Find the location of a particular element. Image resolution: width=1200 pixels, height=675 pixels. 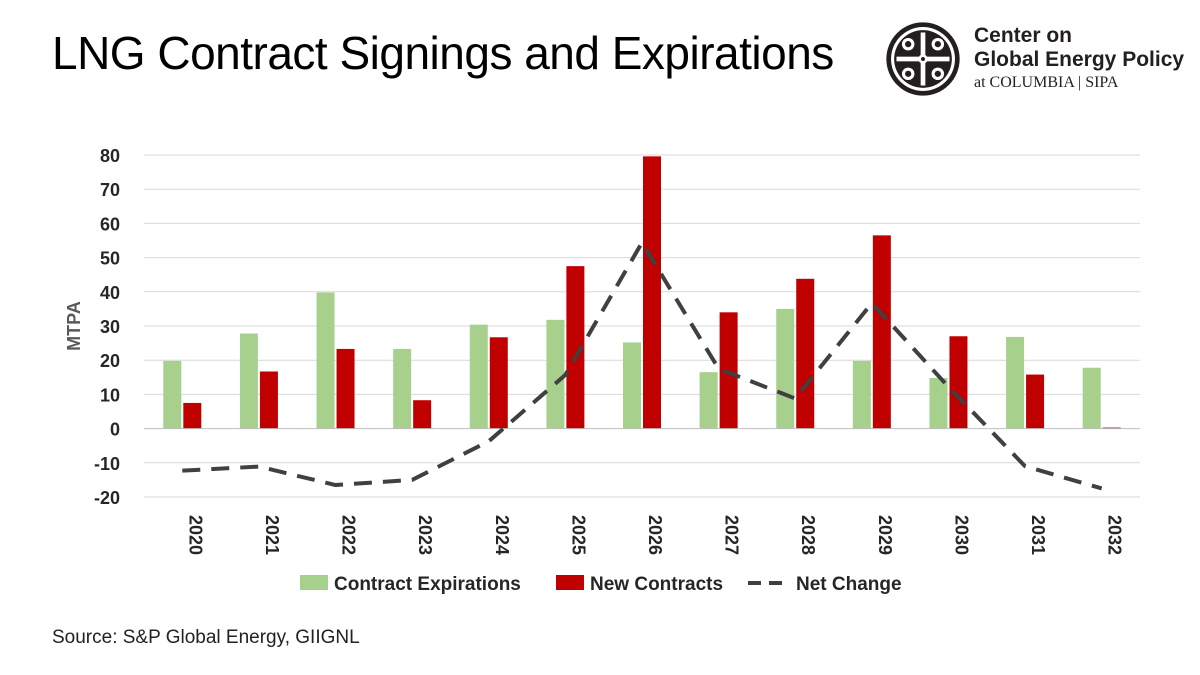

y-tick-label: 60 is located at coordinates (110, 224).